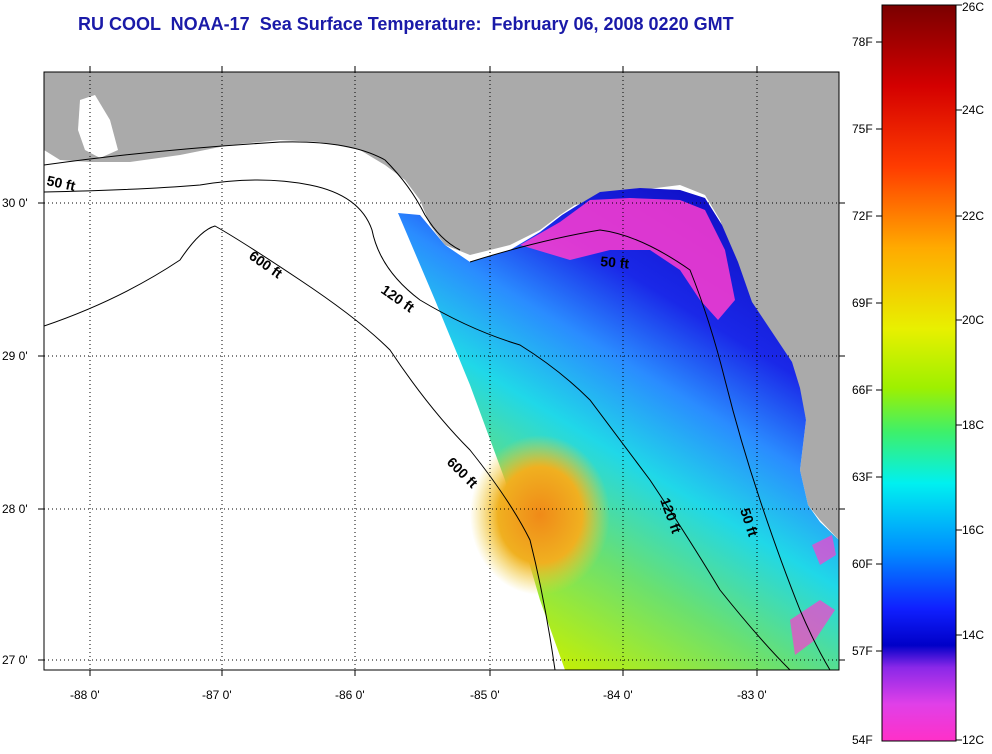 This screenshot has height=754, width=992. What do you see at coordinates (862, 390) in the screenshot?
I see `colorbar-f-label: 66F` at bounding box center [862, 390].